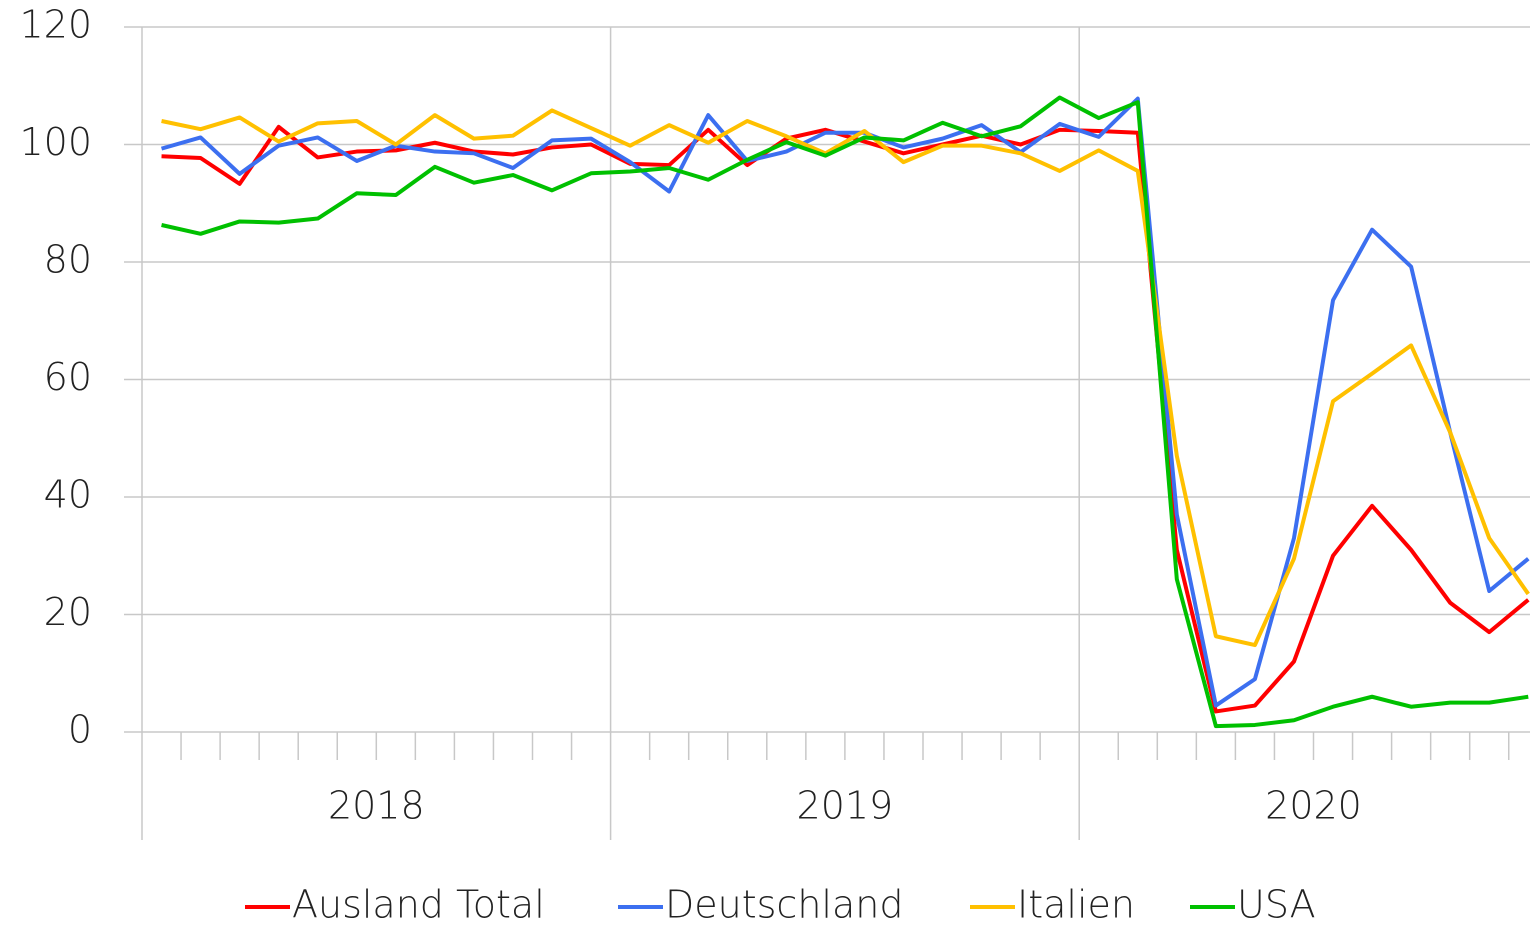  I want to click on x-group-label: 2020, so click(1313, 806).